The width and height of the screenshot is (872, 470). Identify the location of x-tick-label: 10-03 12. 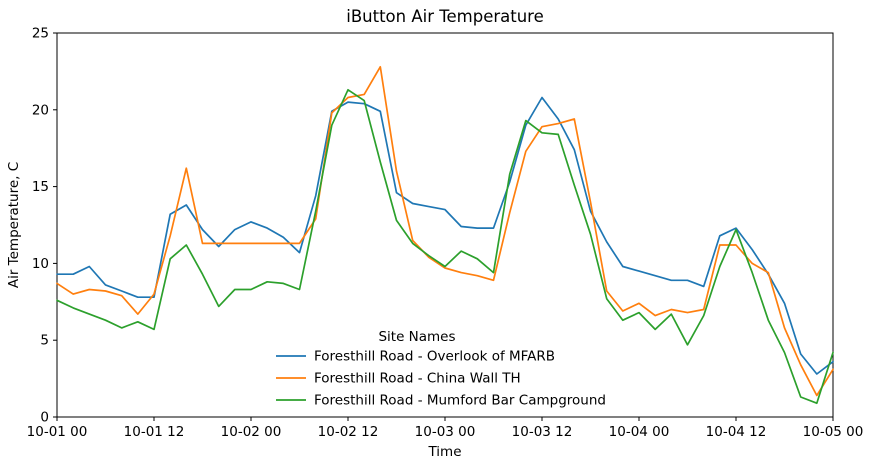
(542, 432).